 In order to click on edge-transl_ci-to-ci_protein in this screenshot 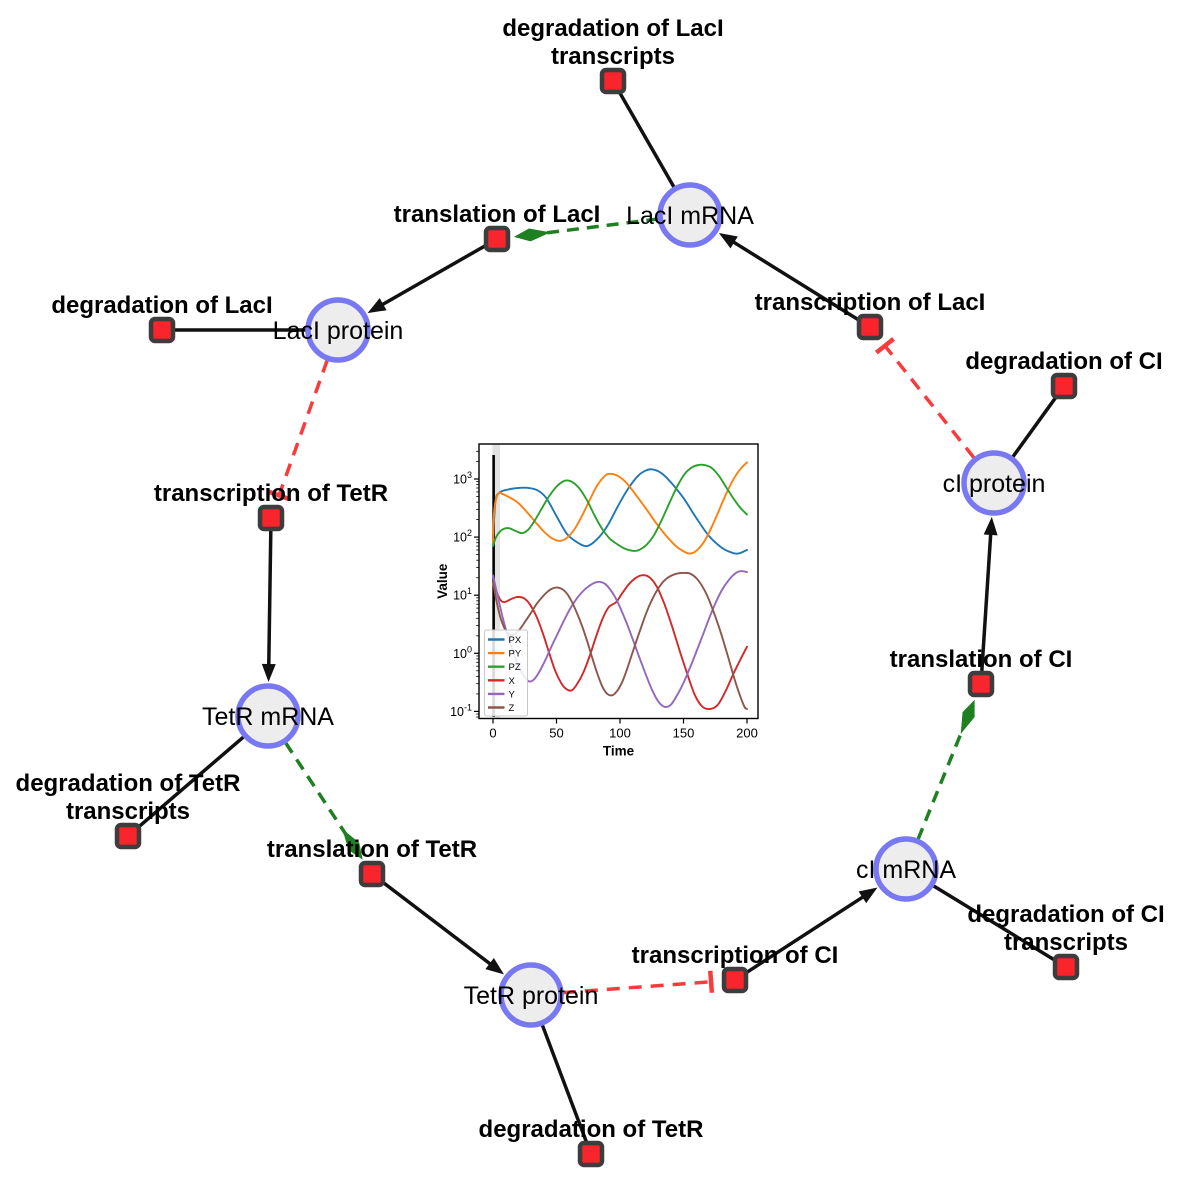, I will do `click(989, 594)`.